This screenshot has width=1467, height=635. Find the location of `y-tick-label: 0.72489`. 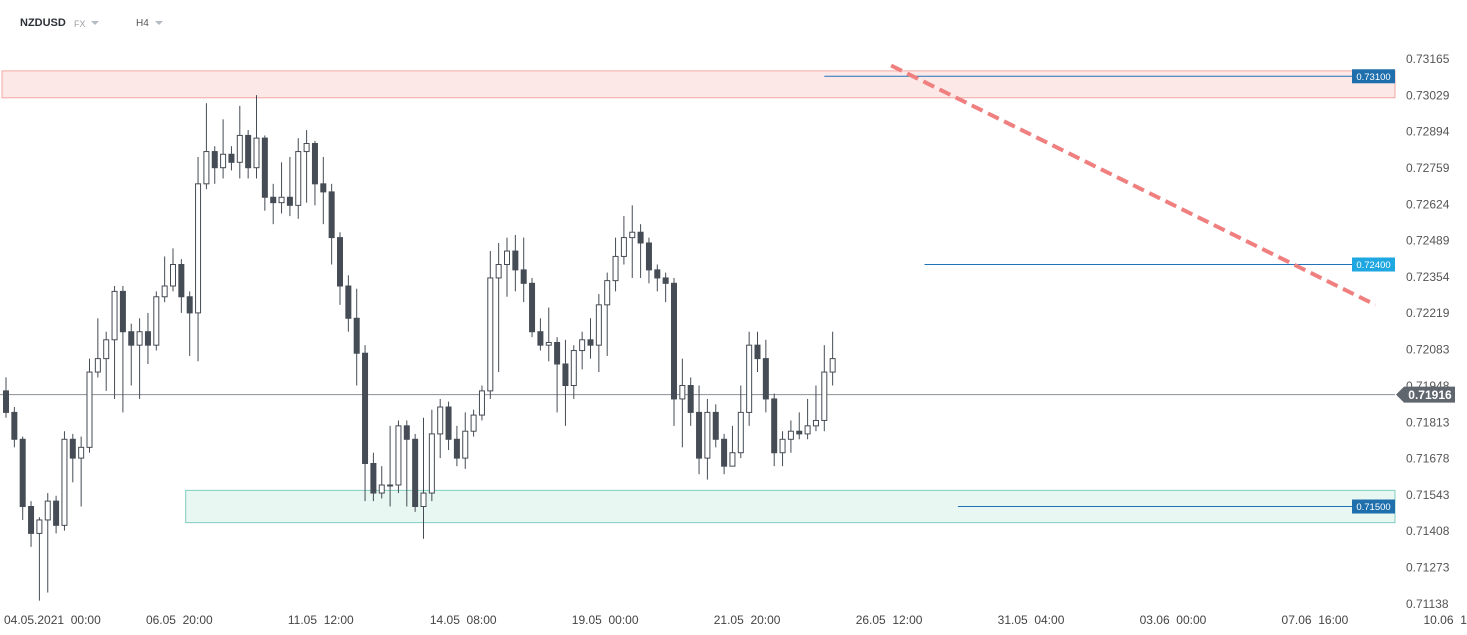

y-tick-label: 0.72489 is located at coordinates (1428, 241).